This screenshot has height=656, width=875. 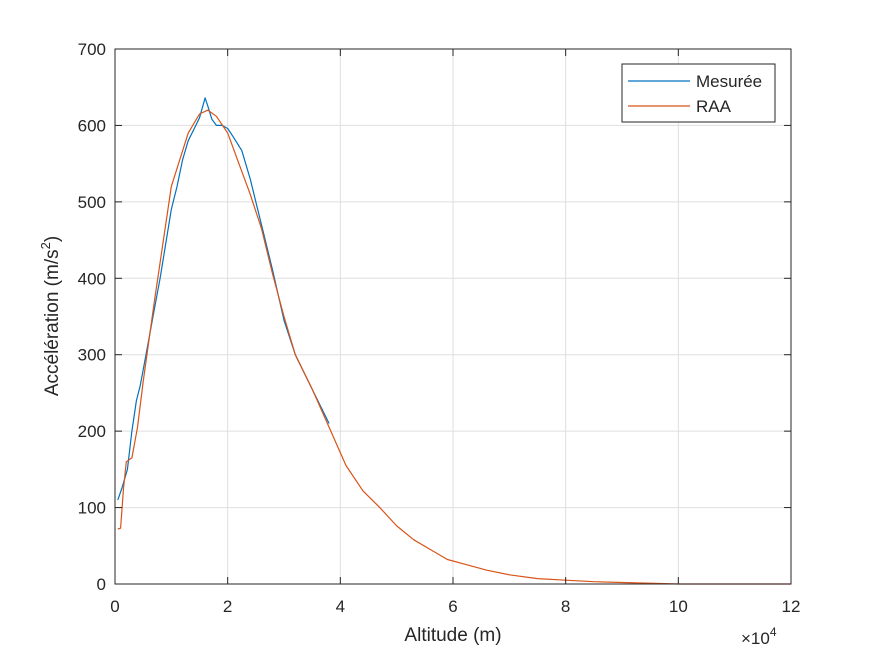 I want to click on x-tick-label: 4, so click(x=340, y=606).